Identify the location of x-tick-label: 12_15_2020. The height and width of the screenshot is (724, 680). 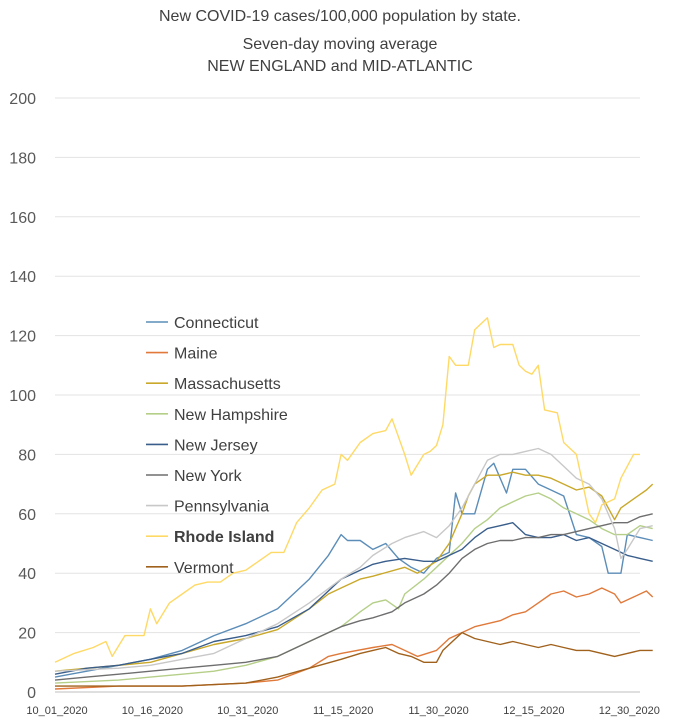
(533, 711).